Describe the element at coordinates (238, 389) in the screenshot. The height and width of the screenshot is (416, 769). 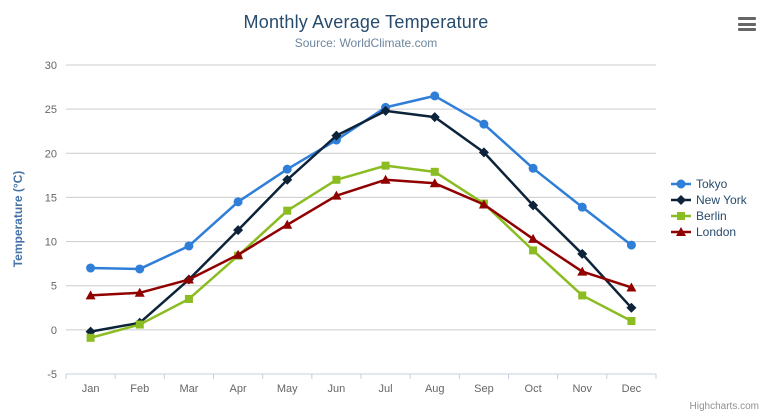
I see `x-axis-tick-label: Apr` at that location.